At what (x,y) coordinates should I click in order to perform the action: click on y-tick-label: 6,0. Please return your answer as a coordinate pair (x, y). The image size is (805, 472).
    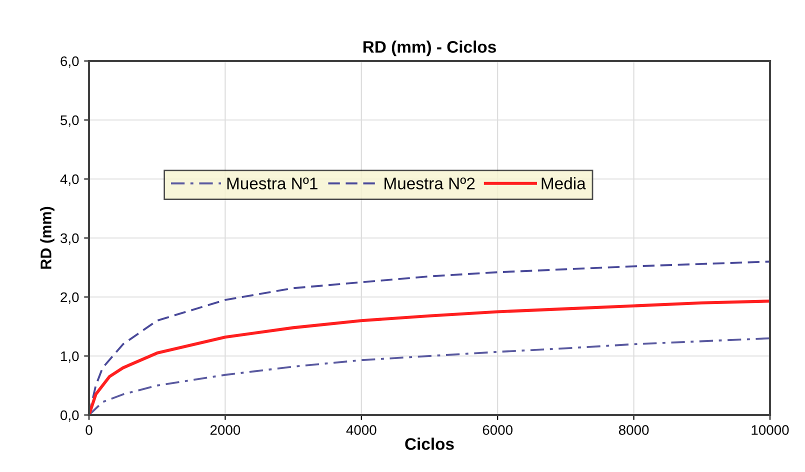
    Looking at the image, I should click on (69, 62).